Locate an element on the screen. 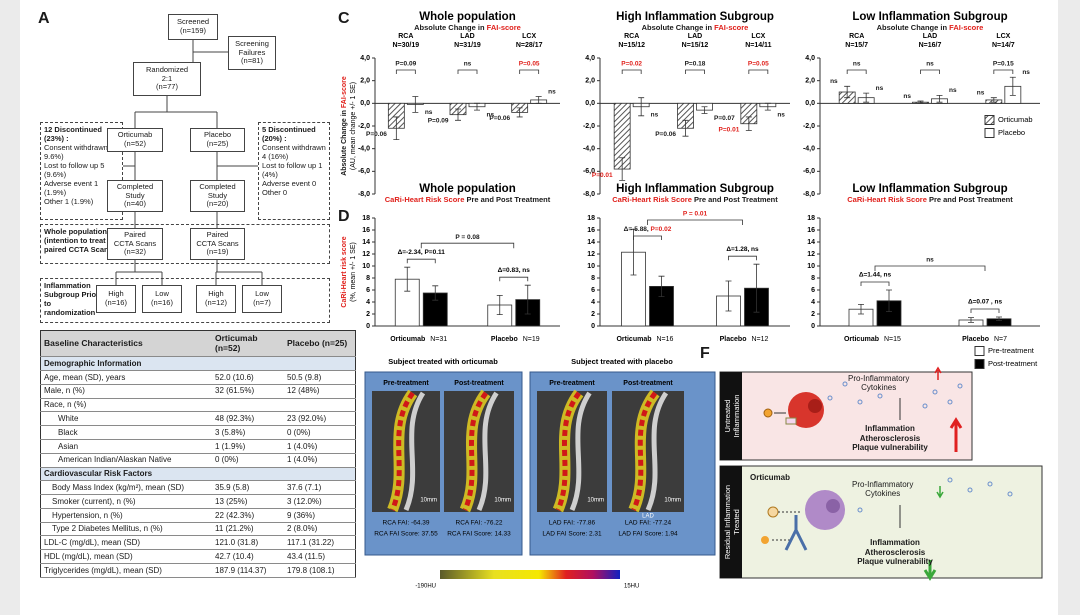 The height and width of the screenshot is (615, 1080). category-label: LAD is located at coordinates (467, 36).